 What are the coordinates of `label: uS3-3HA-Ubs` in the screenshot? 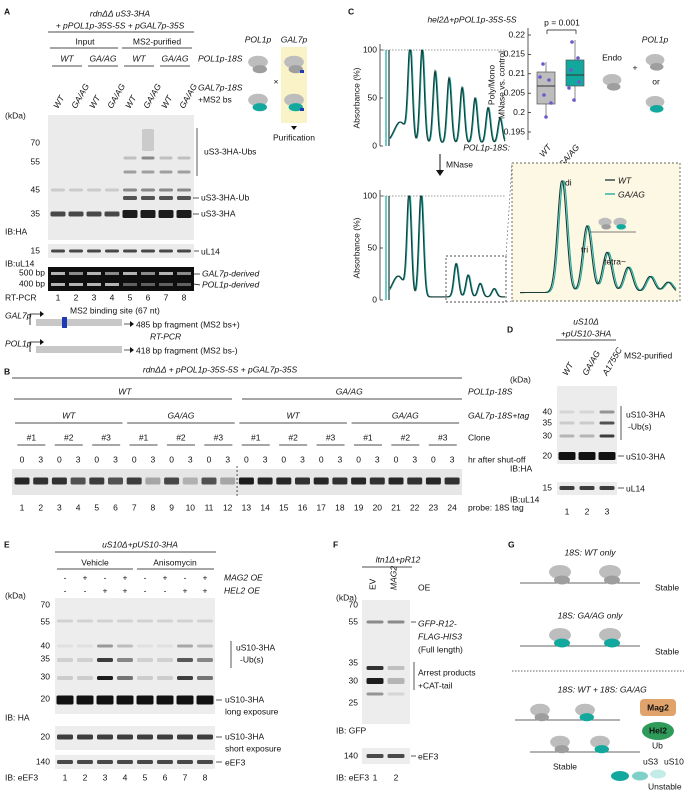 It's located at (230, 151).